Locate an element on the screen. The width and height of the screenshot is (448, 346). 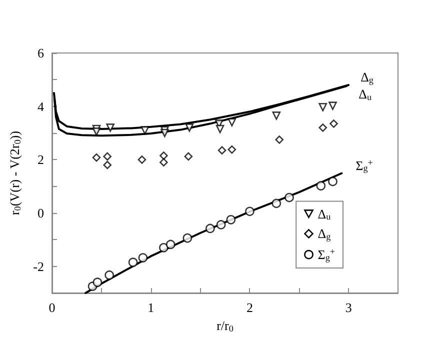
y-tick-label: 2 is located at coordinates (41, 160).